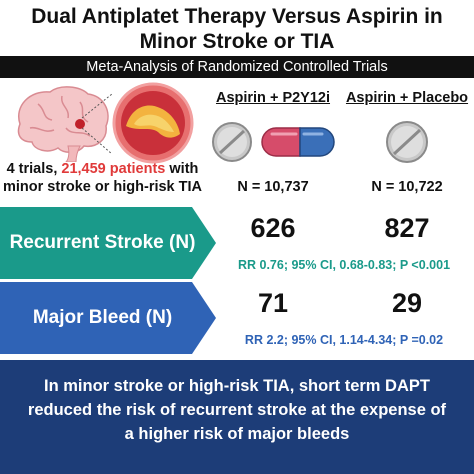 This screenshot has width=474, height=474. What do you see at coordinates (153, 123) in the screenshot?
I see `artery-plaque-icon` at bounding box center [153, 123].